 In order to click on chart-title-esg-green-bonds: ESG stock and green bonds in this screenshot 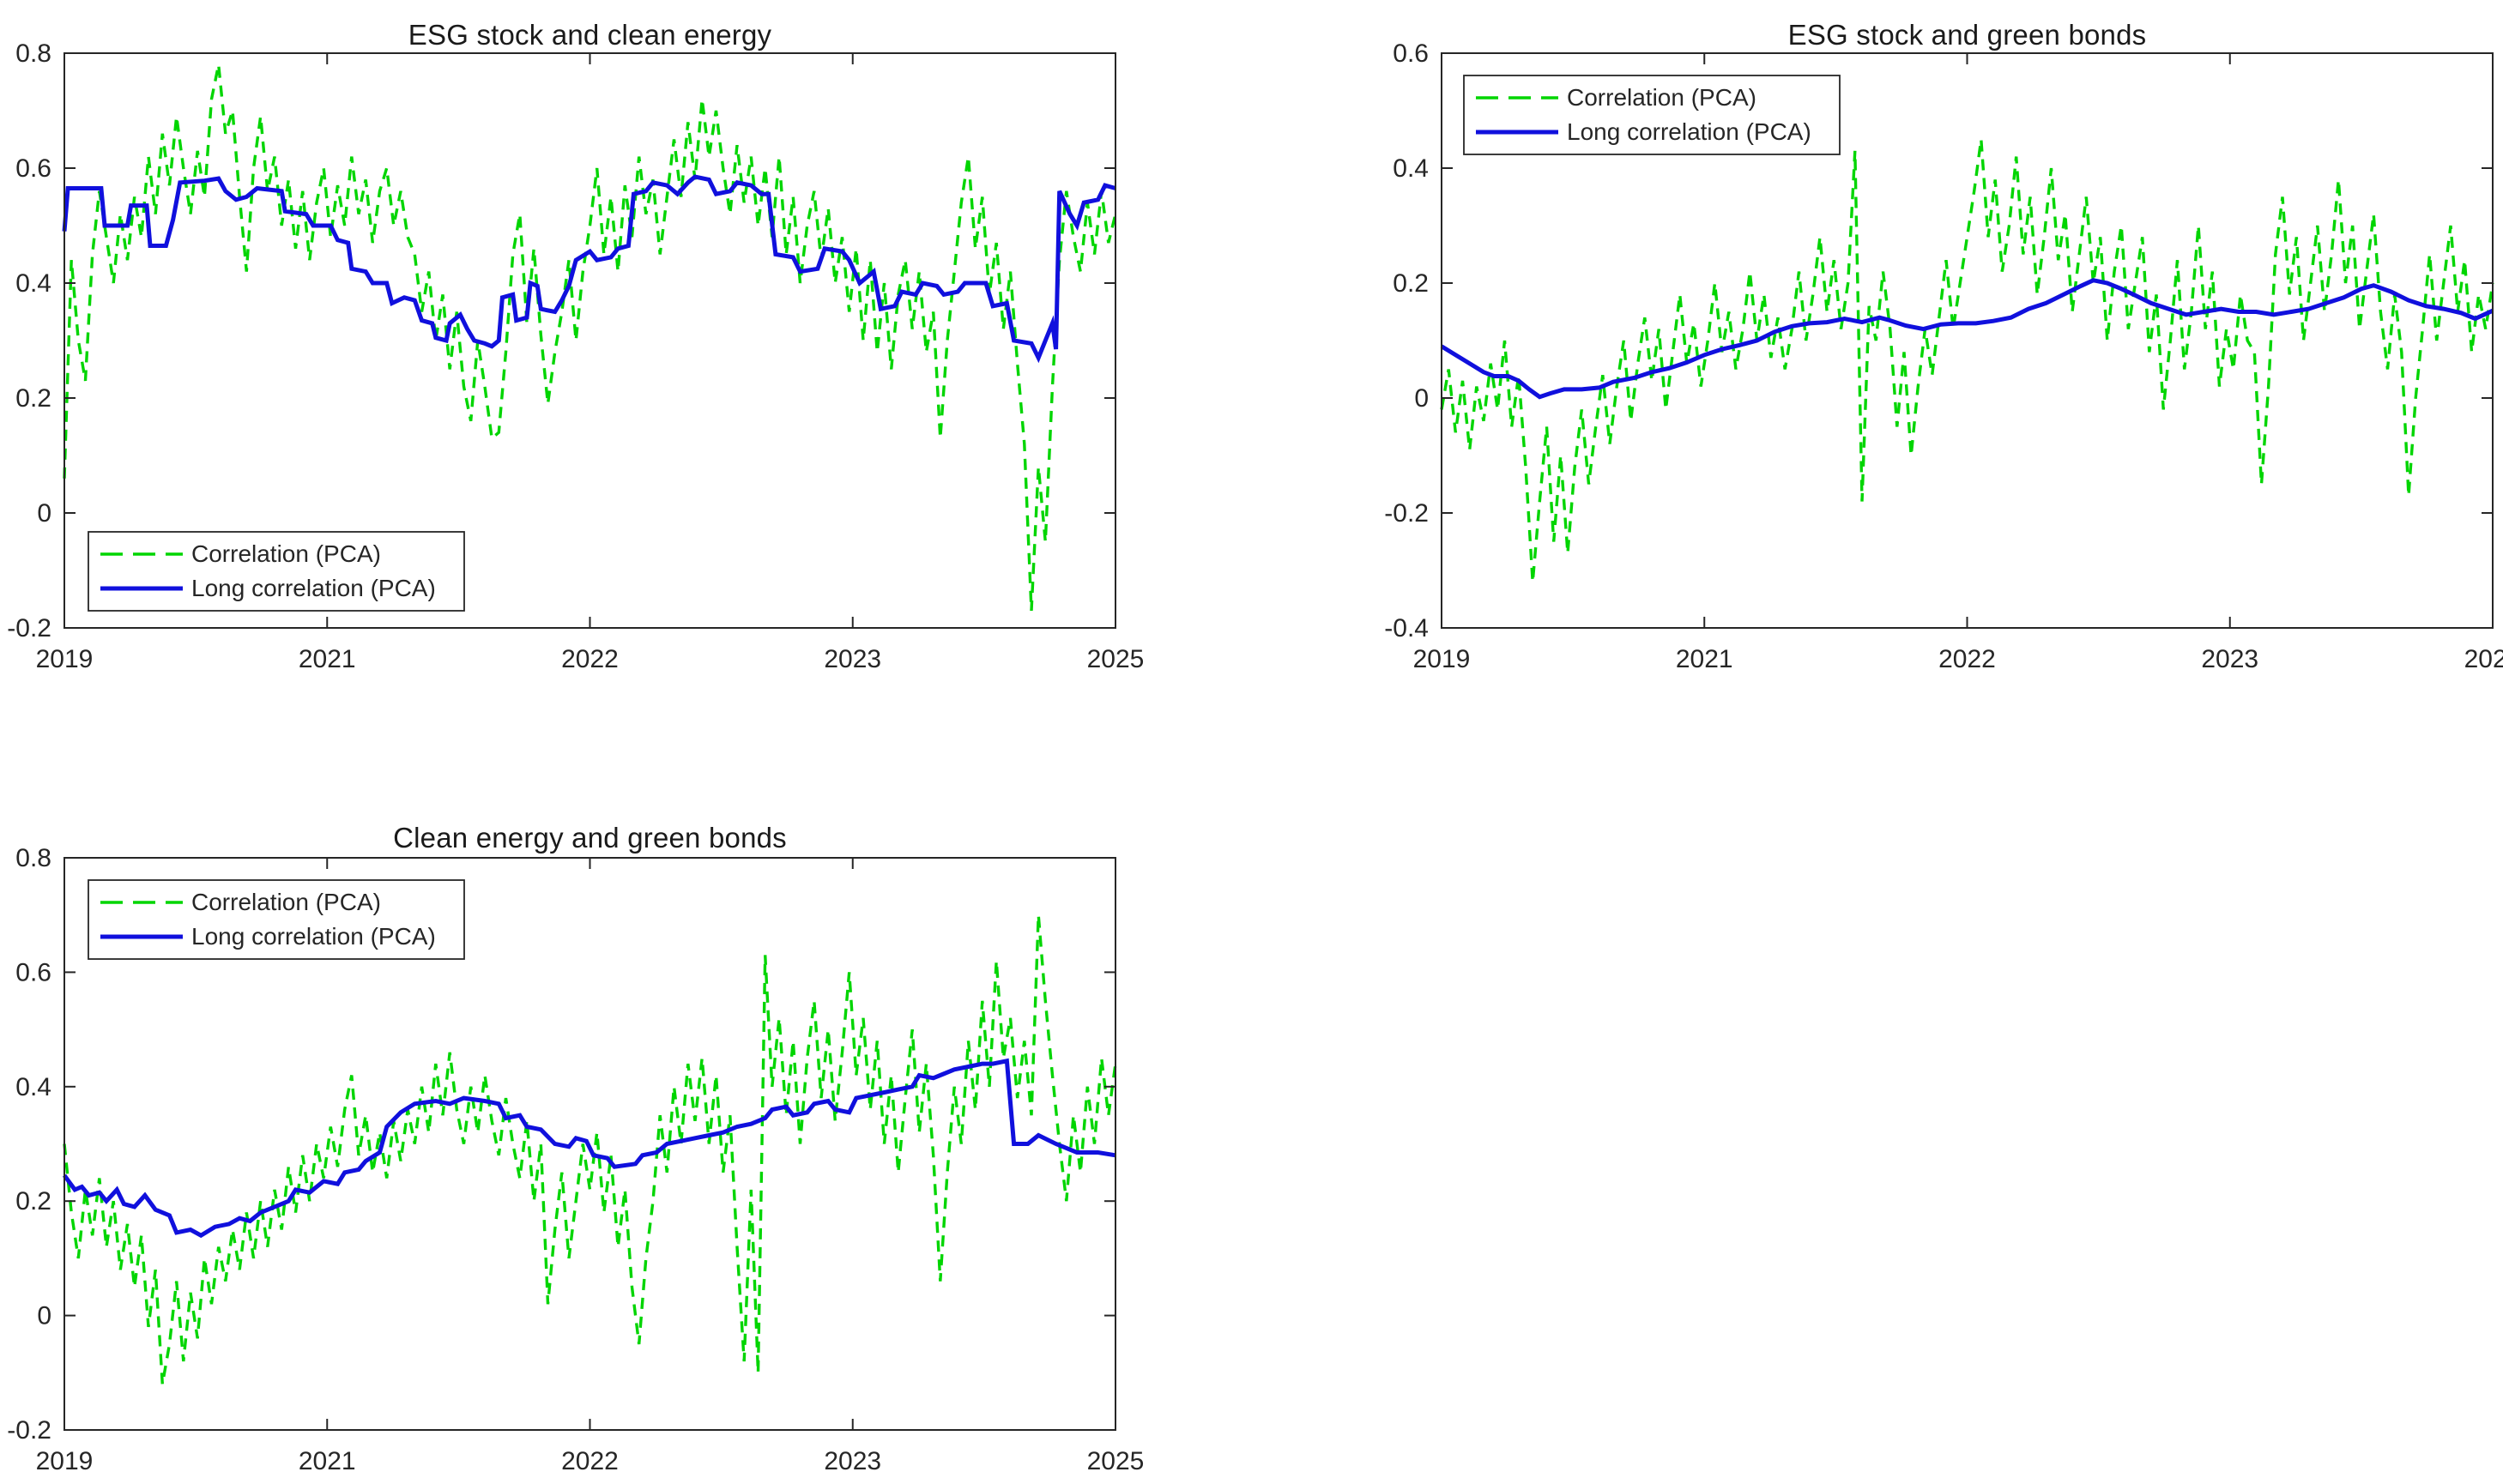, I will do `click(1967, 35)`.